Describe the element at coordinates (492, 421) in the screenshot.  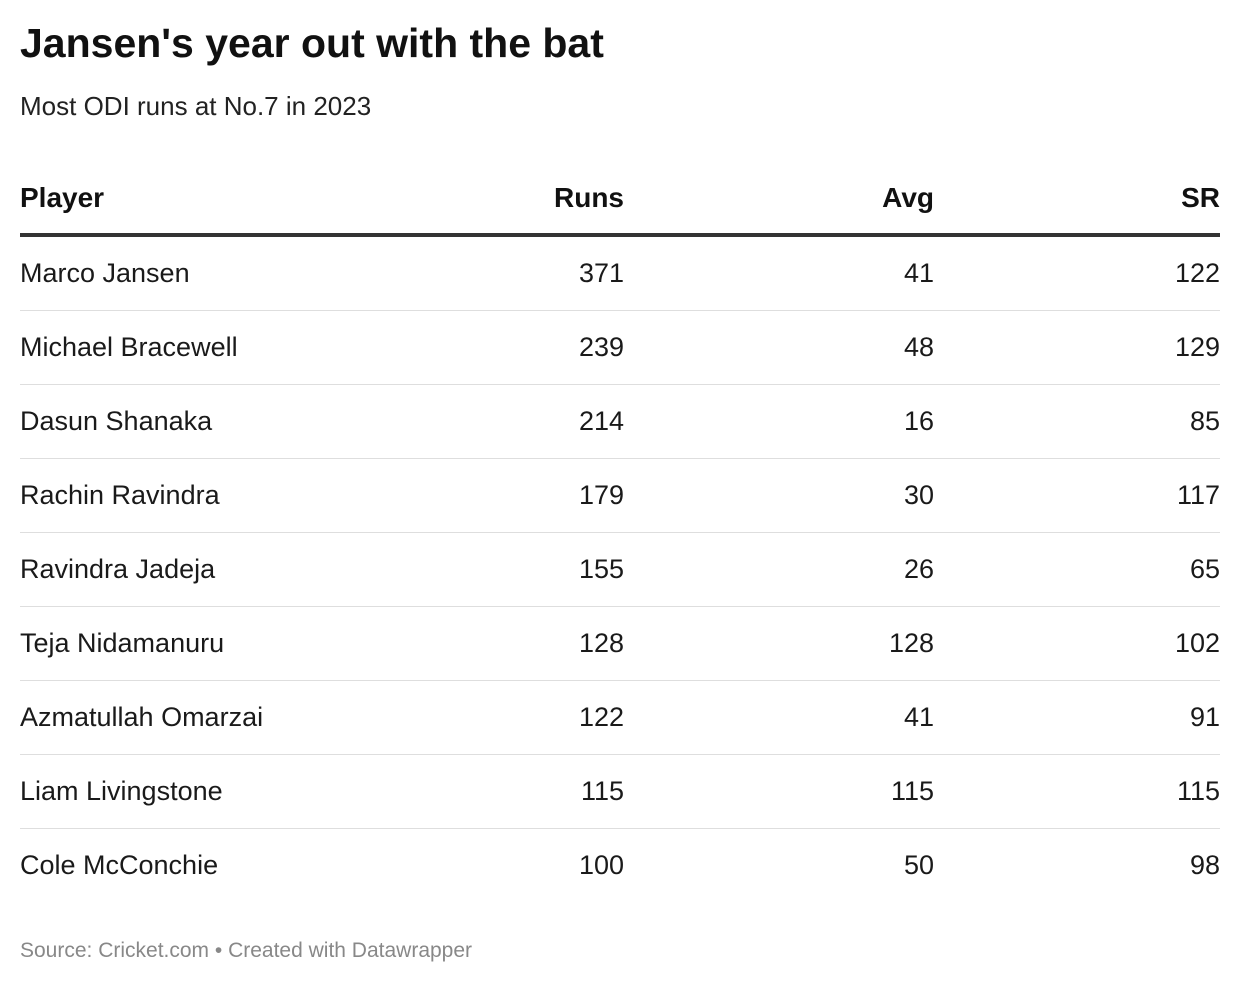
I see `cell-runs: 214` at that location.